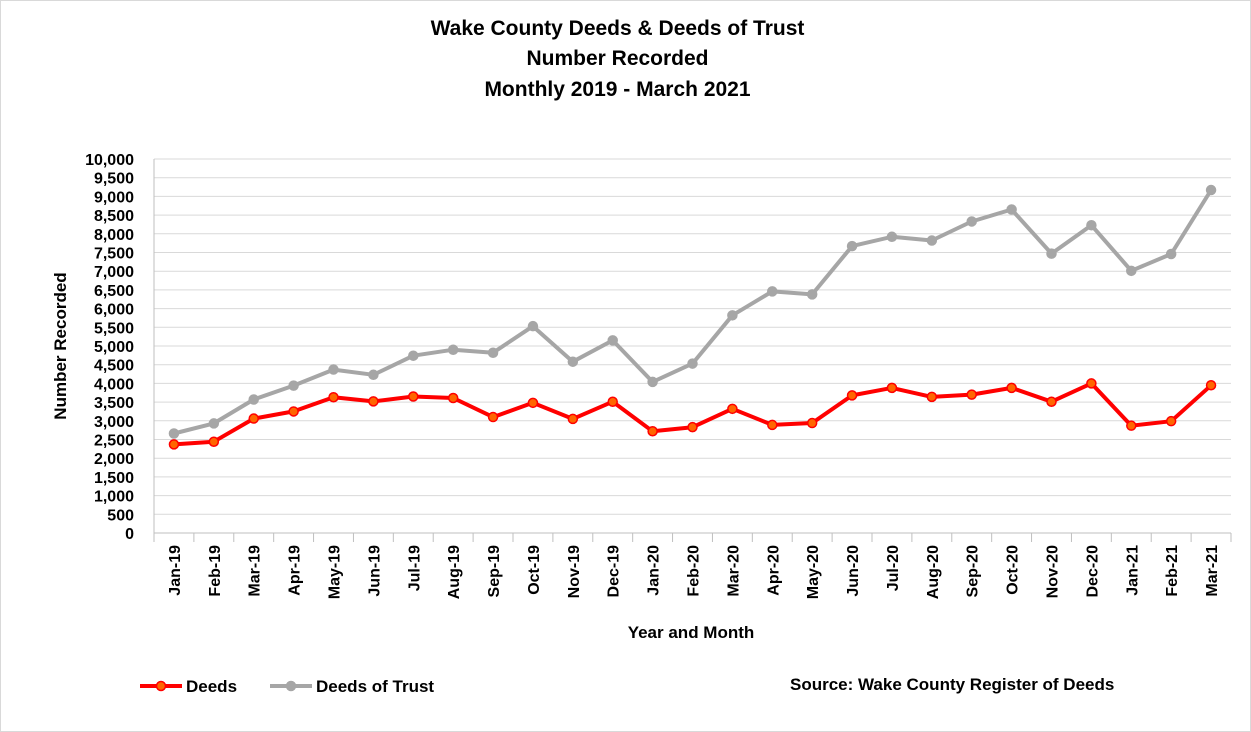 This screenshot has height=732, width=1251. I want to click on y-tick-label: 5,500, so click(114, 328).